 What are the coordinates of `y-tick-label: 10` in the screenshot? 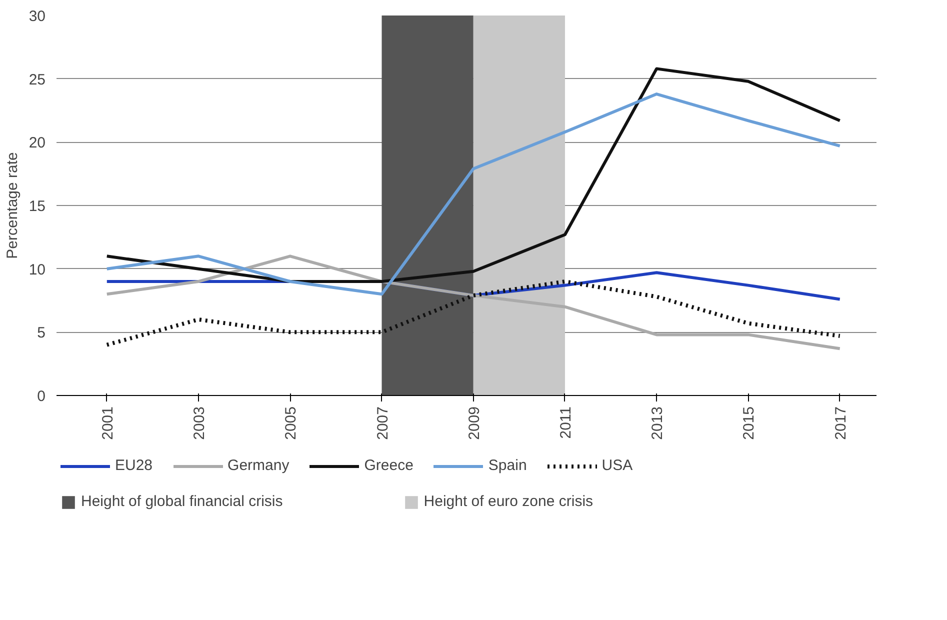 It's located at (37, 269).